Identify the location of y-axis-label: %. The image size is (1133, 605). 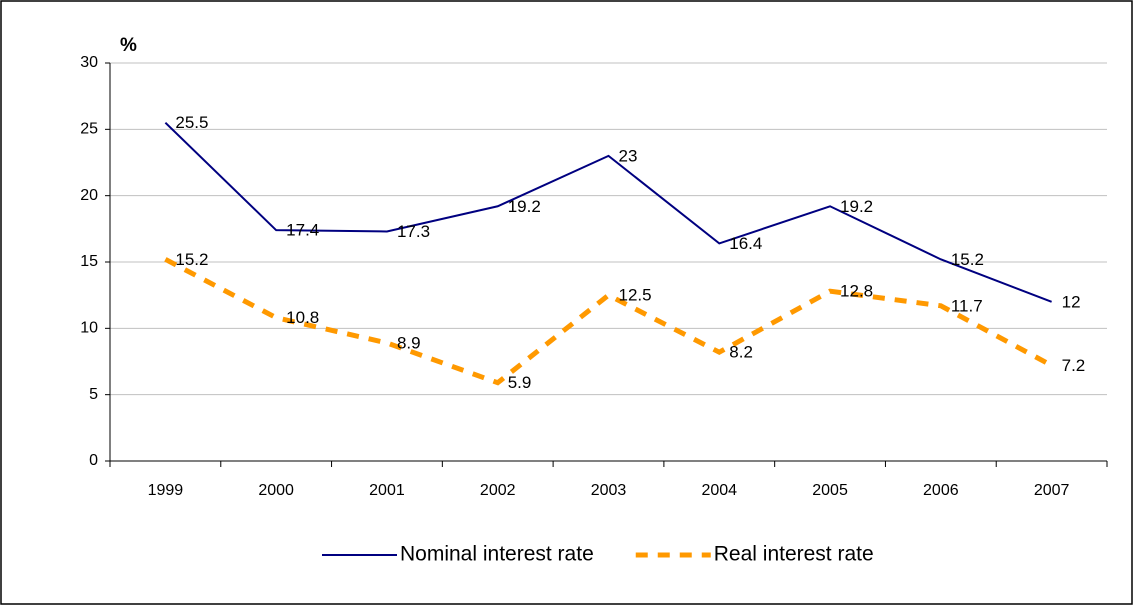
(128, 45).